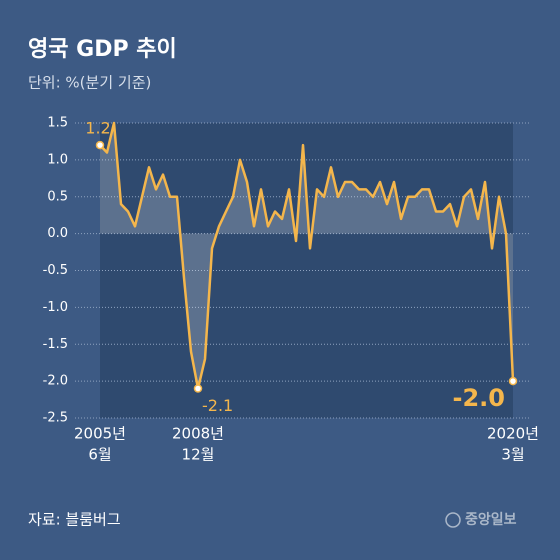 The height and width of the screenshot is (560, 560). What do you see at coordinates (55, 270) in the screenshot?
I see `y-tick-label: -0.5` at bounding box center [55, 270].